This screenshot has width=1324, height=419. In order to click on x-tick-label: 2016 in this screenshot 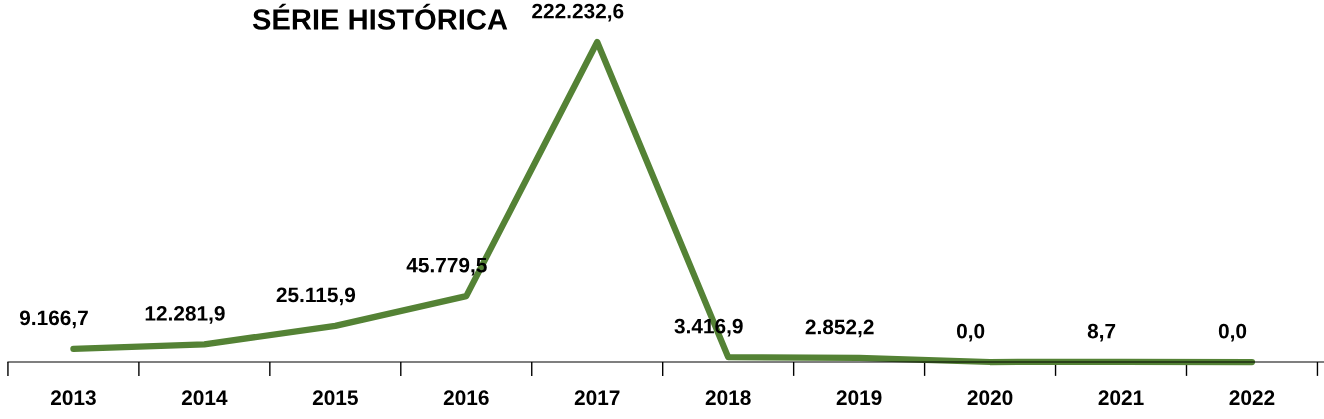, I will do `click(466, 398)`.